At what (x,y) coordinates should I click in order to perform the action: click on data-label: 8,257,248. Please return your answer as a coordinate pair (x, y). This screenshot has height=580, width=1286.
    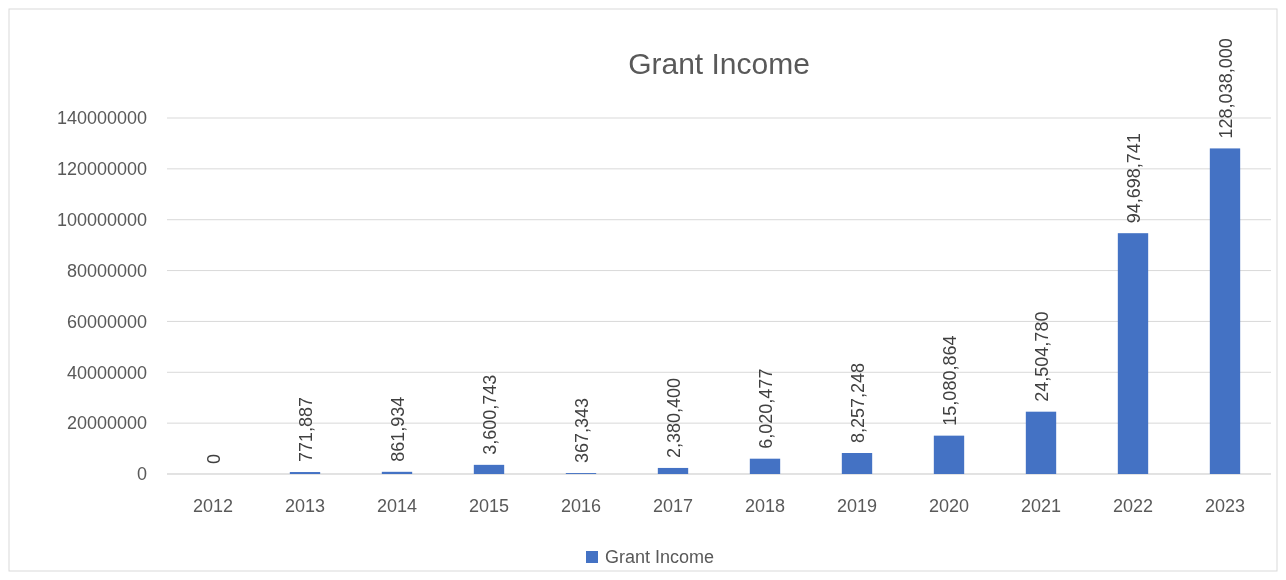
    Looking at the image, I should click on (858, 402).